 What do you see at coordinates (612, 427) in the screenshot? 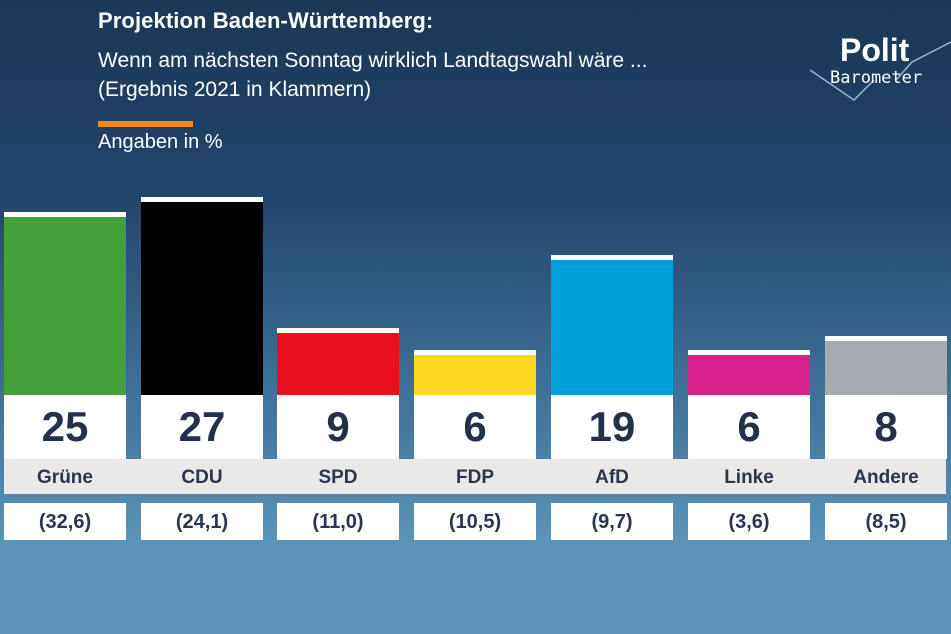
I see `value-afd: 19` at bounding box center [612, 427].